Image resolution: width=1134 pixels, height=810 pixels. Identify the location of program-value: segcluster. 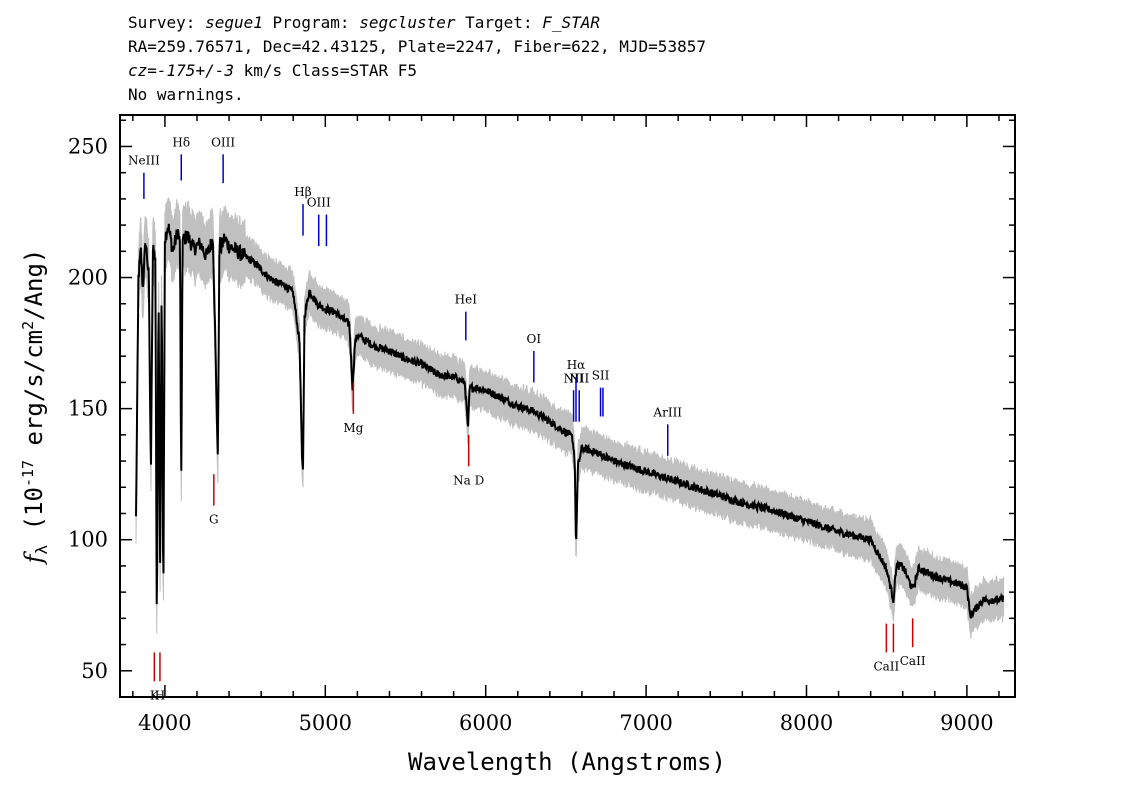
(407, 22).